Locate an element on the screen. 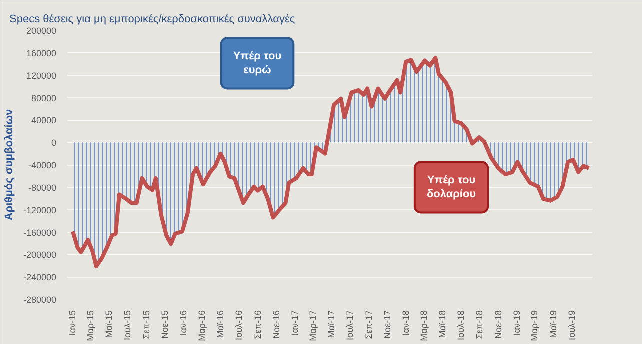 Image resolution: width=642 pixels, height=344 pixels. y-tick-label: 200000 is located at coordinates (41, 31).